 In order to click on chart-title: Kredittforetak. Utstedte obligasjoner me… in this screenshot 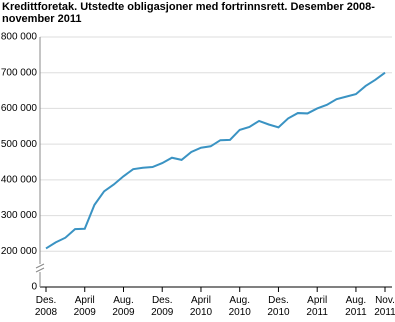, I will do `click(188, 13)`.